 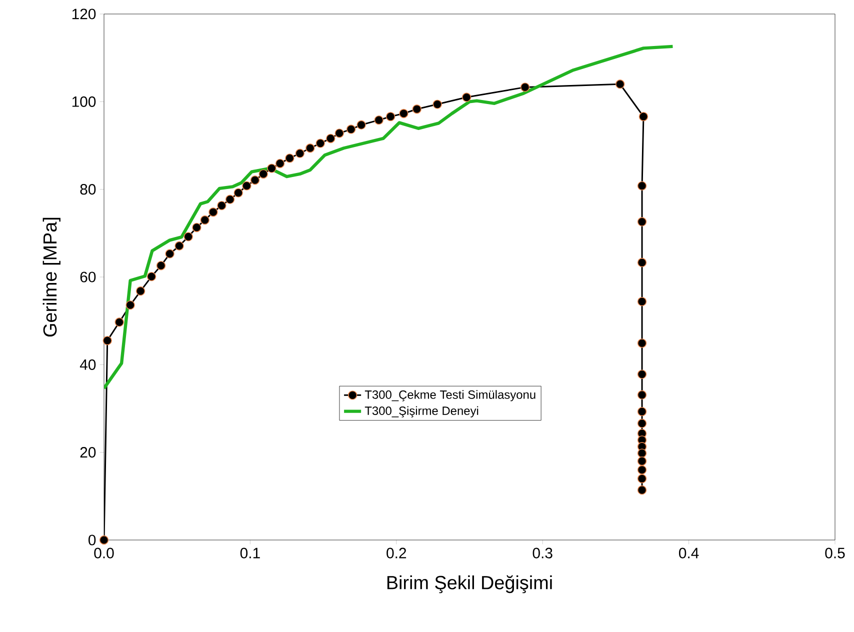 I want to click on y-tick-label: 80, so click(x=88, y=189).